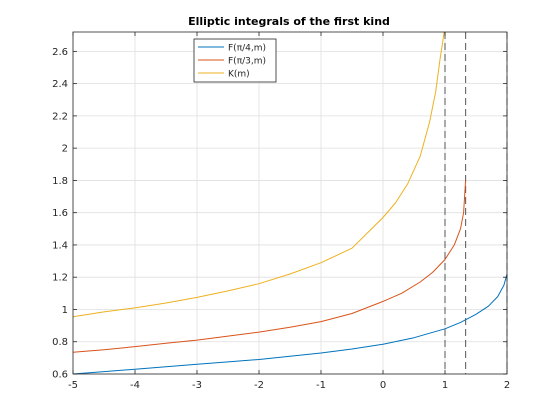 The height and width of the screenshot is (420, 560). Describe the element at coordinates (60, 181) in the screenshot. I see `y-tick-label: 1.8` at that location.